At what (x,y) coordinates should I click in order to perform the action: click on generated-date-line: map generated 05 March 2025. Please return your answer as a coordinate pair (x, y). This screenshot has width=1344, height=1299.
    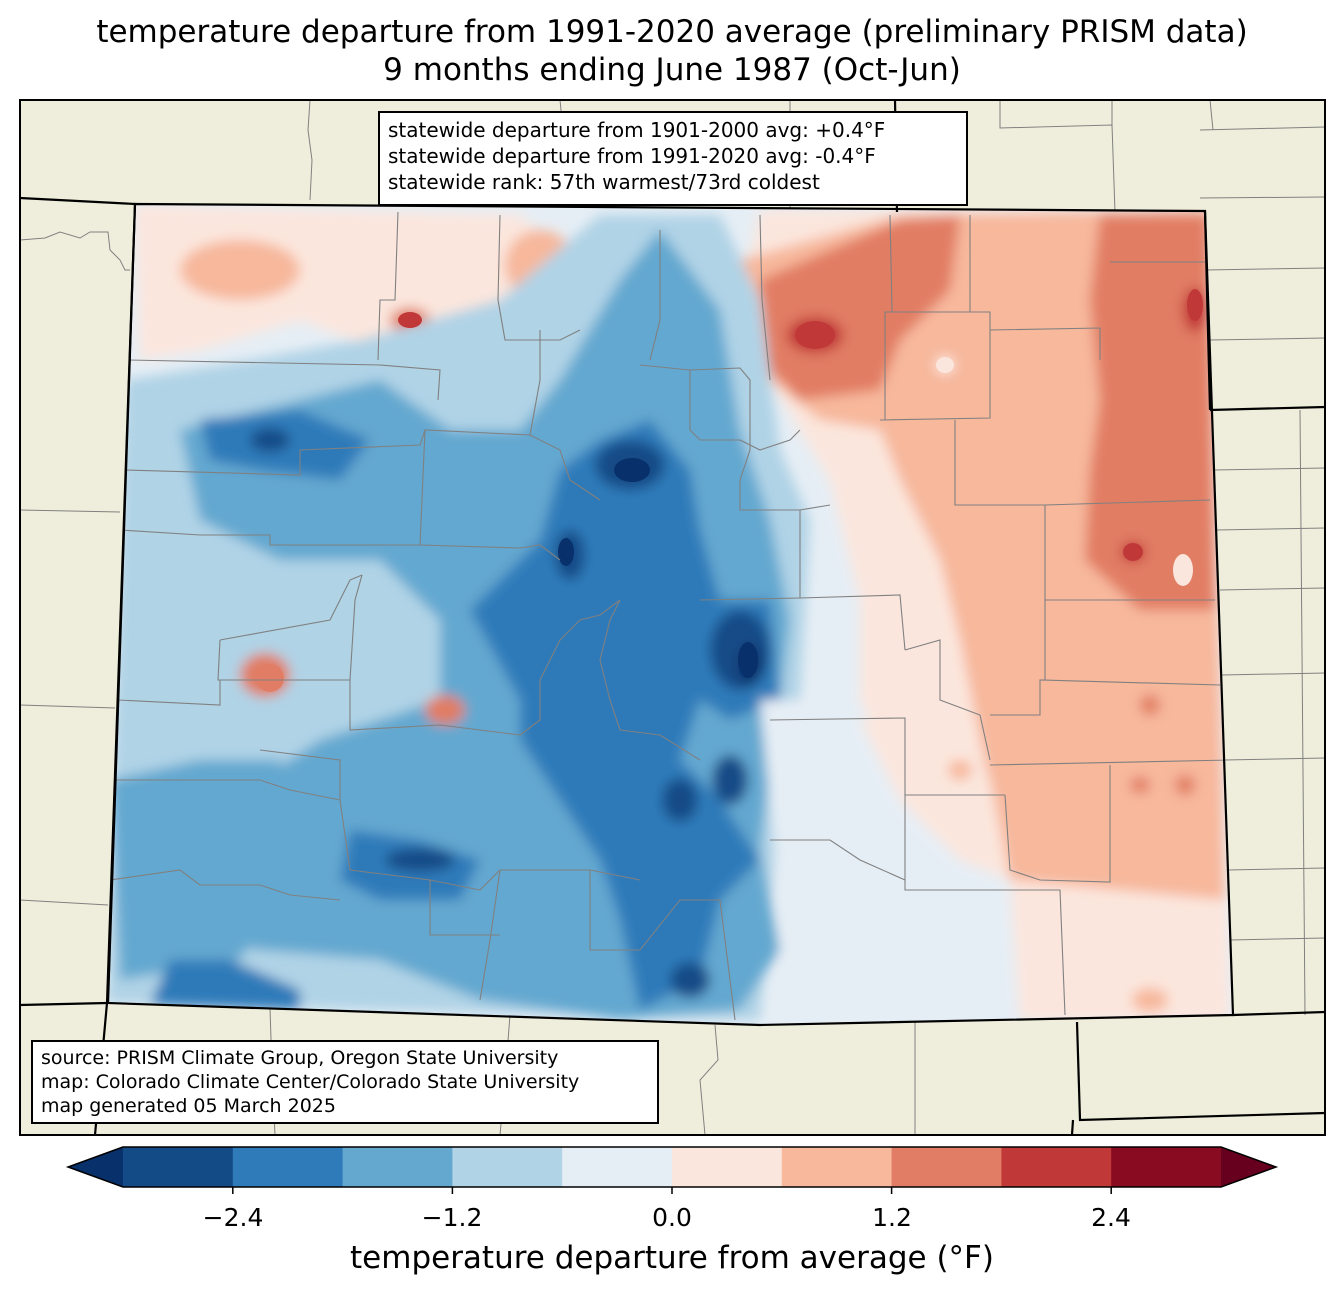
    Looking at the image, I should click on (188, 1106).